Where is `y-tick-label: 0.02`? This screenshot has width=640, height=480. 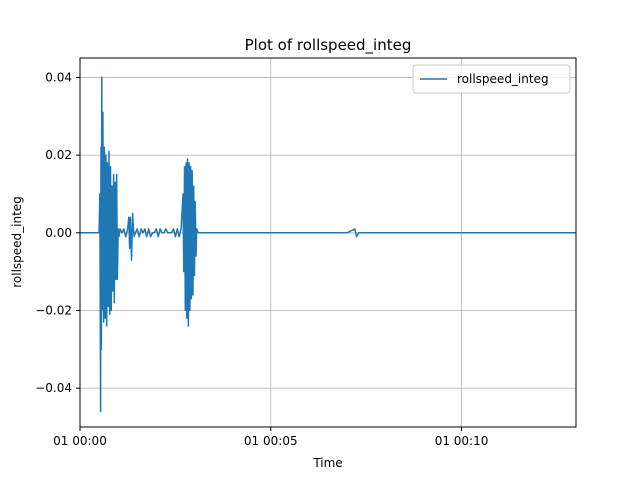 y-tick-label: 0.02 is located at coordinates (58, 155).